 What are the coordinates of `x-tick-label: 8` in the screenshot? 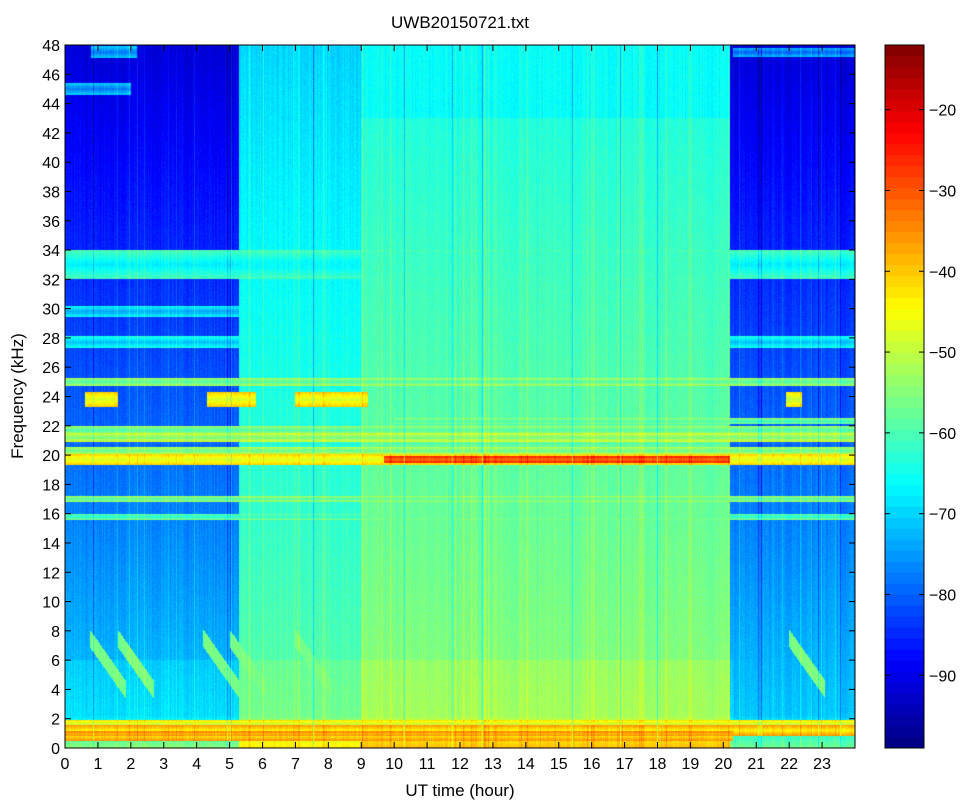 It's located at (328, 764).